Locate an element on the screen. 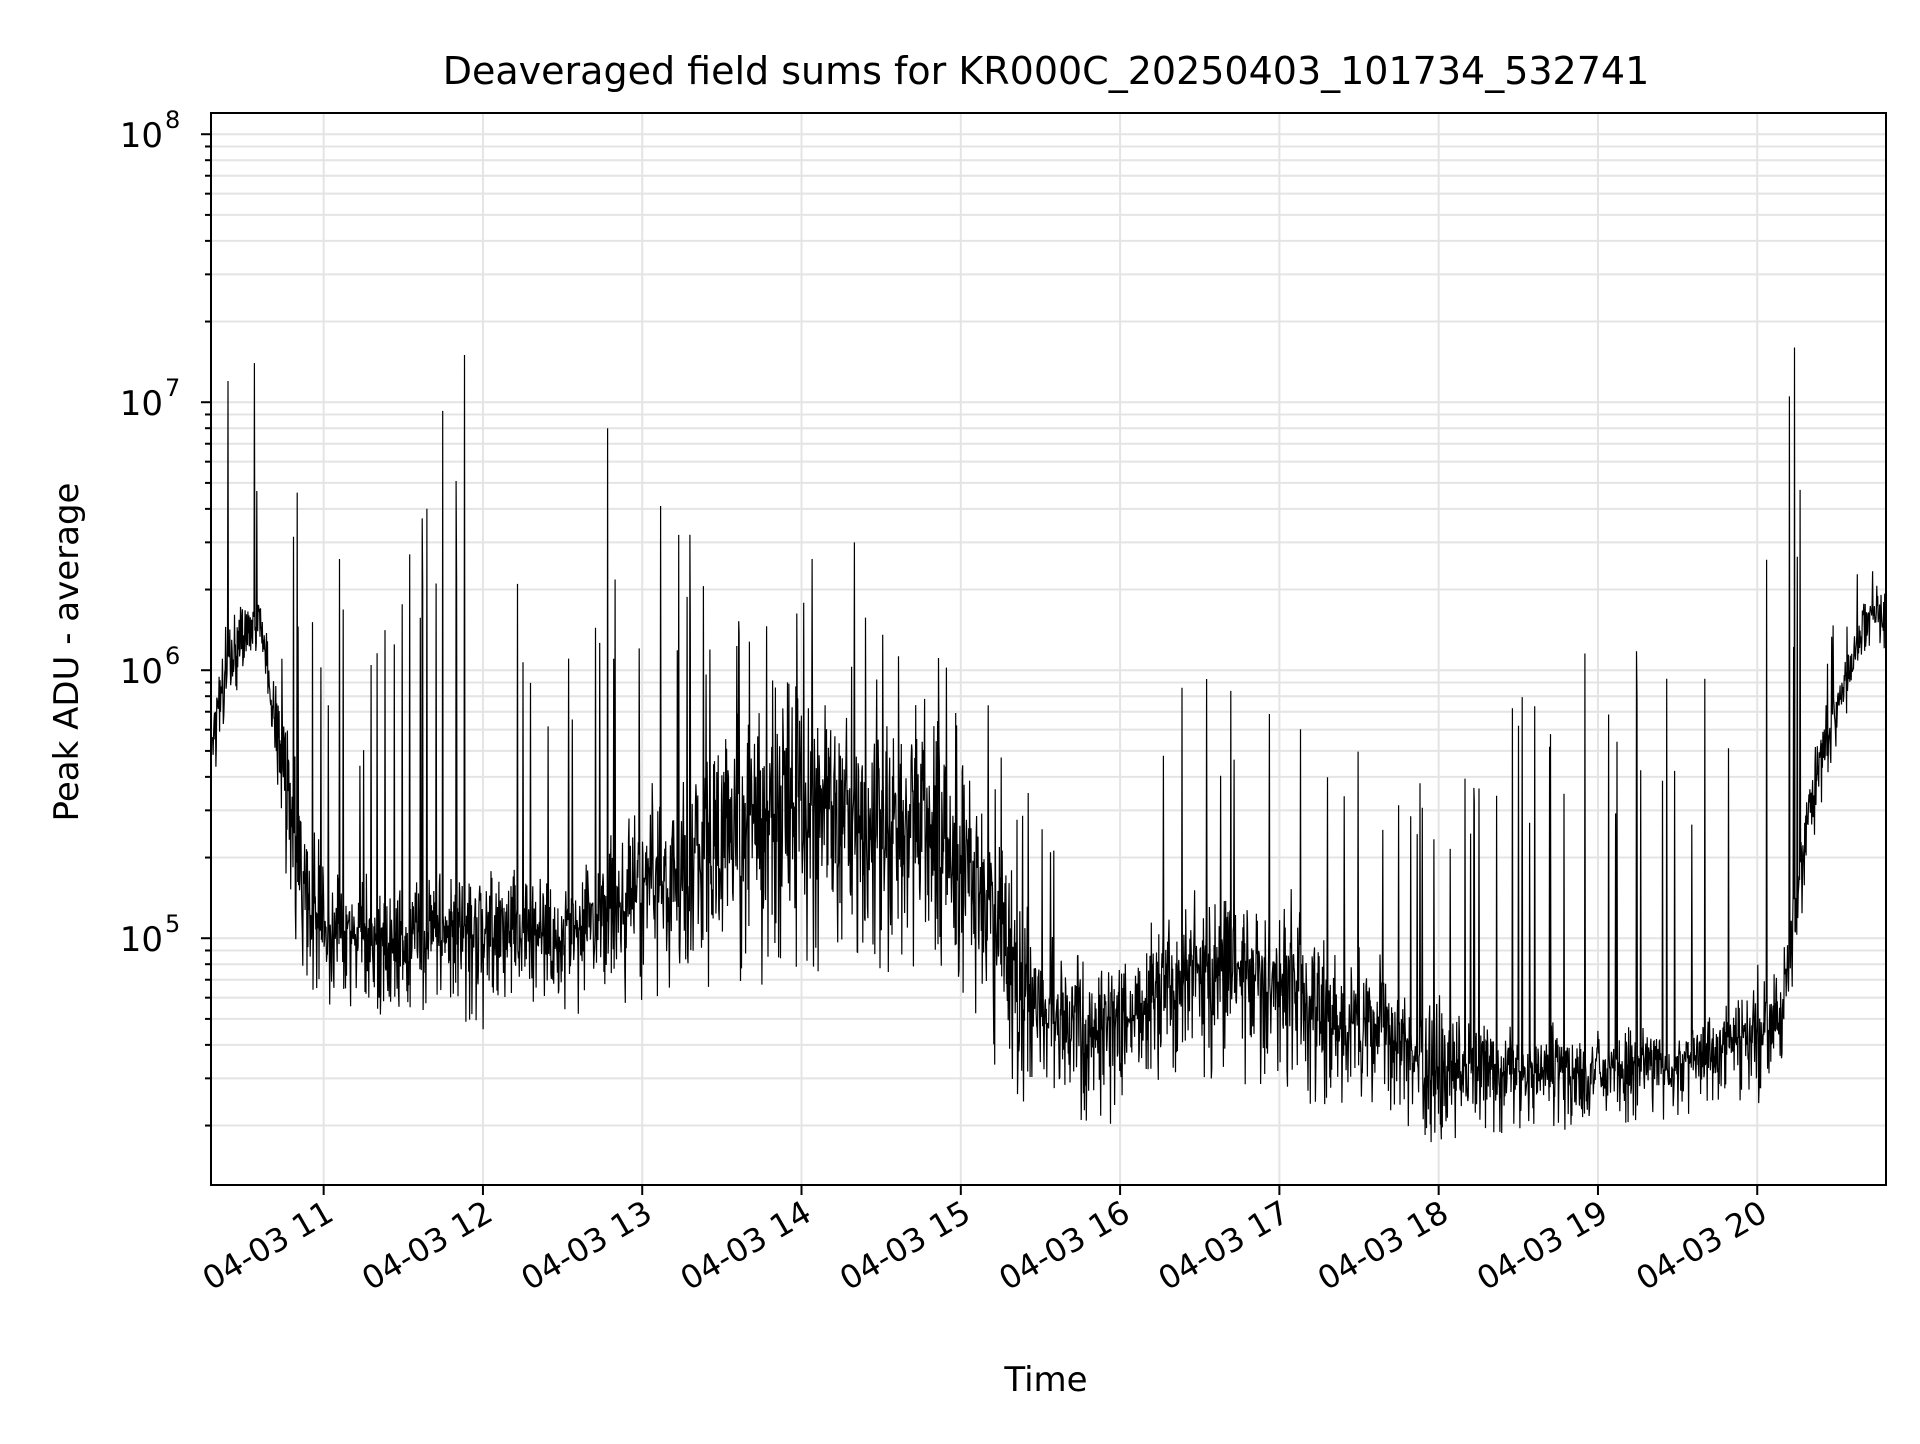 The image size is (1920, 1444). x-tick-label: 04-03 18 is located at coordinates (1383, 1245).